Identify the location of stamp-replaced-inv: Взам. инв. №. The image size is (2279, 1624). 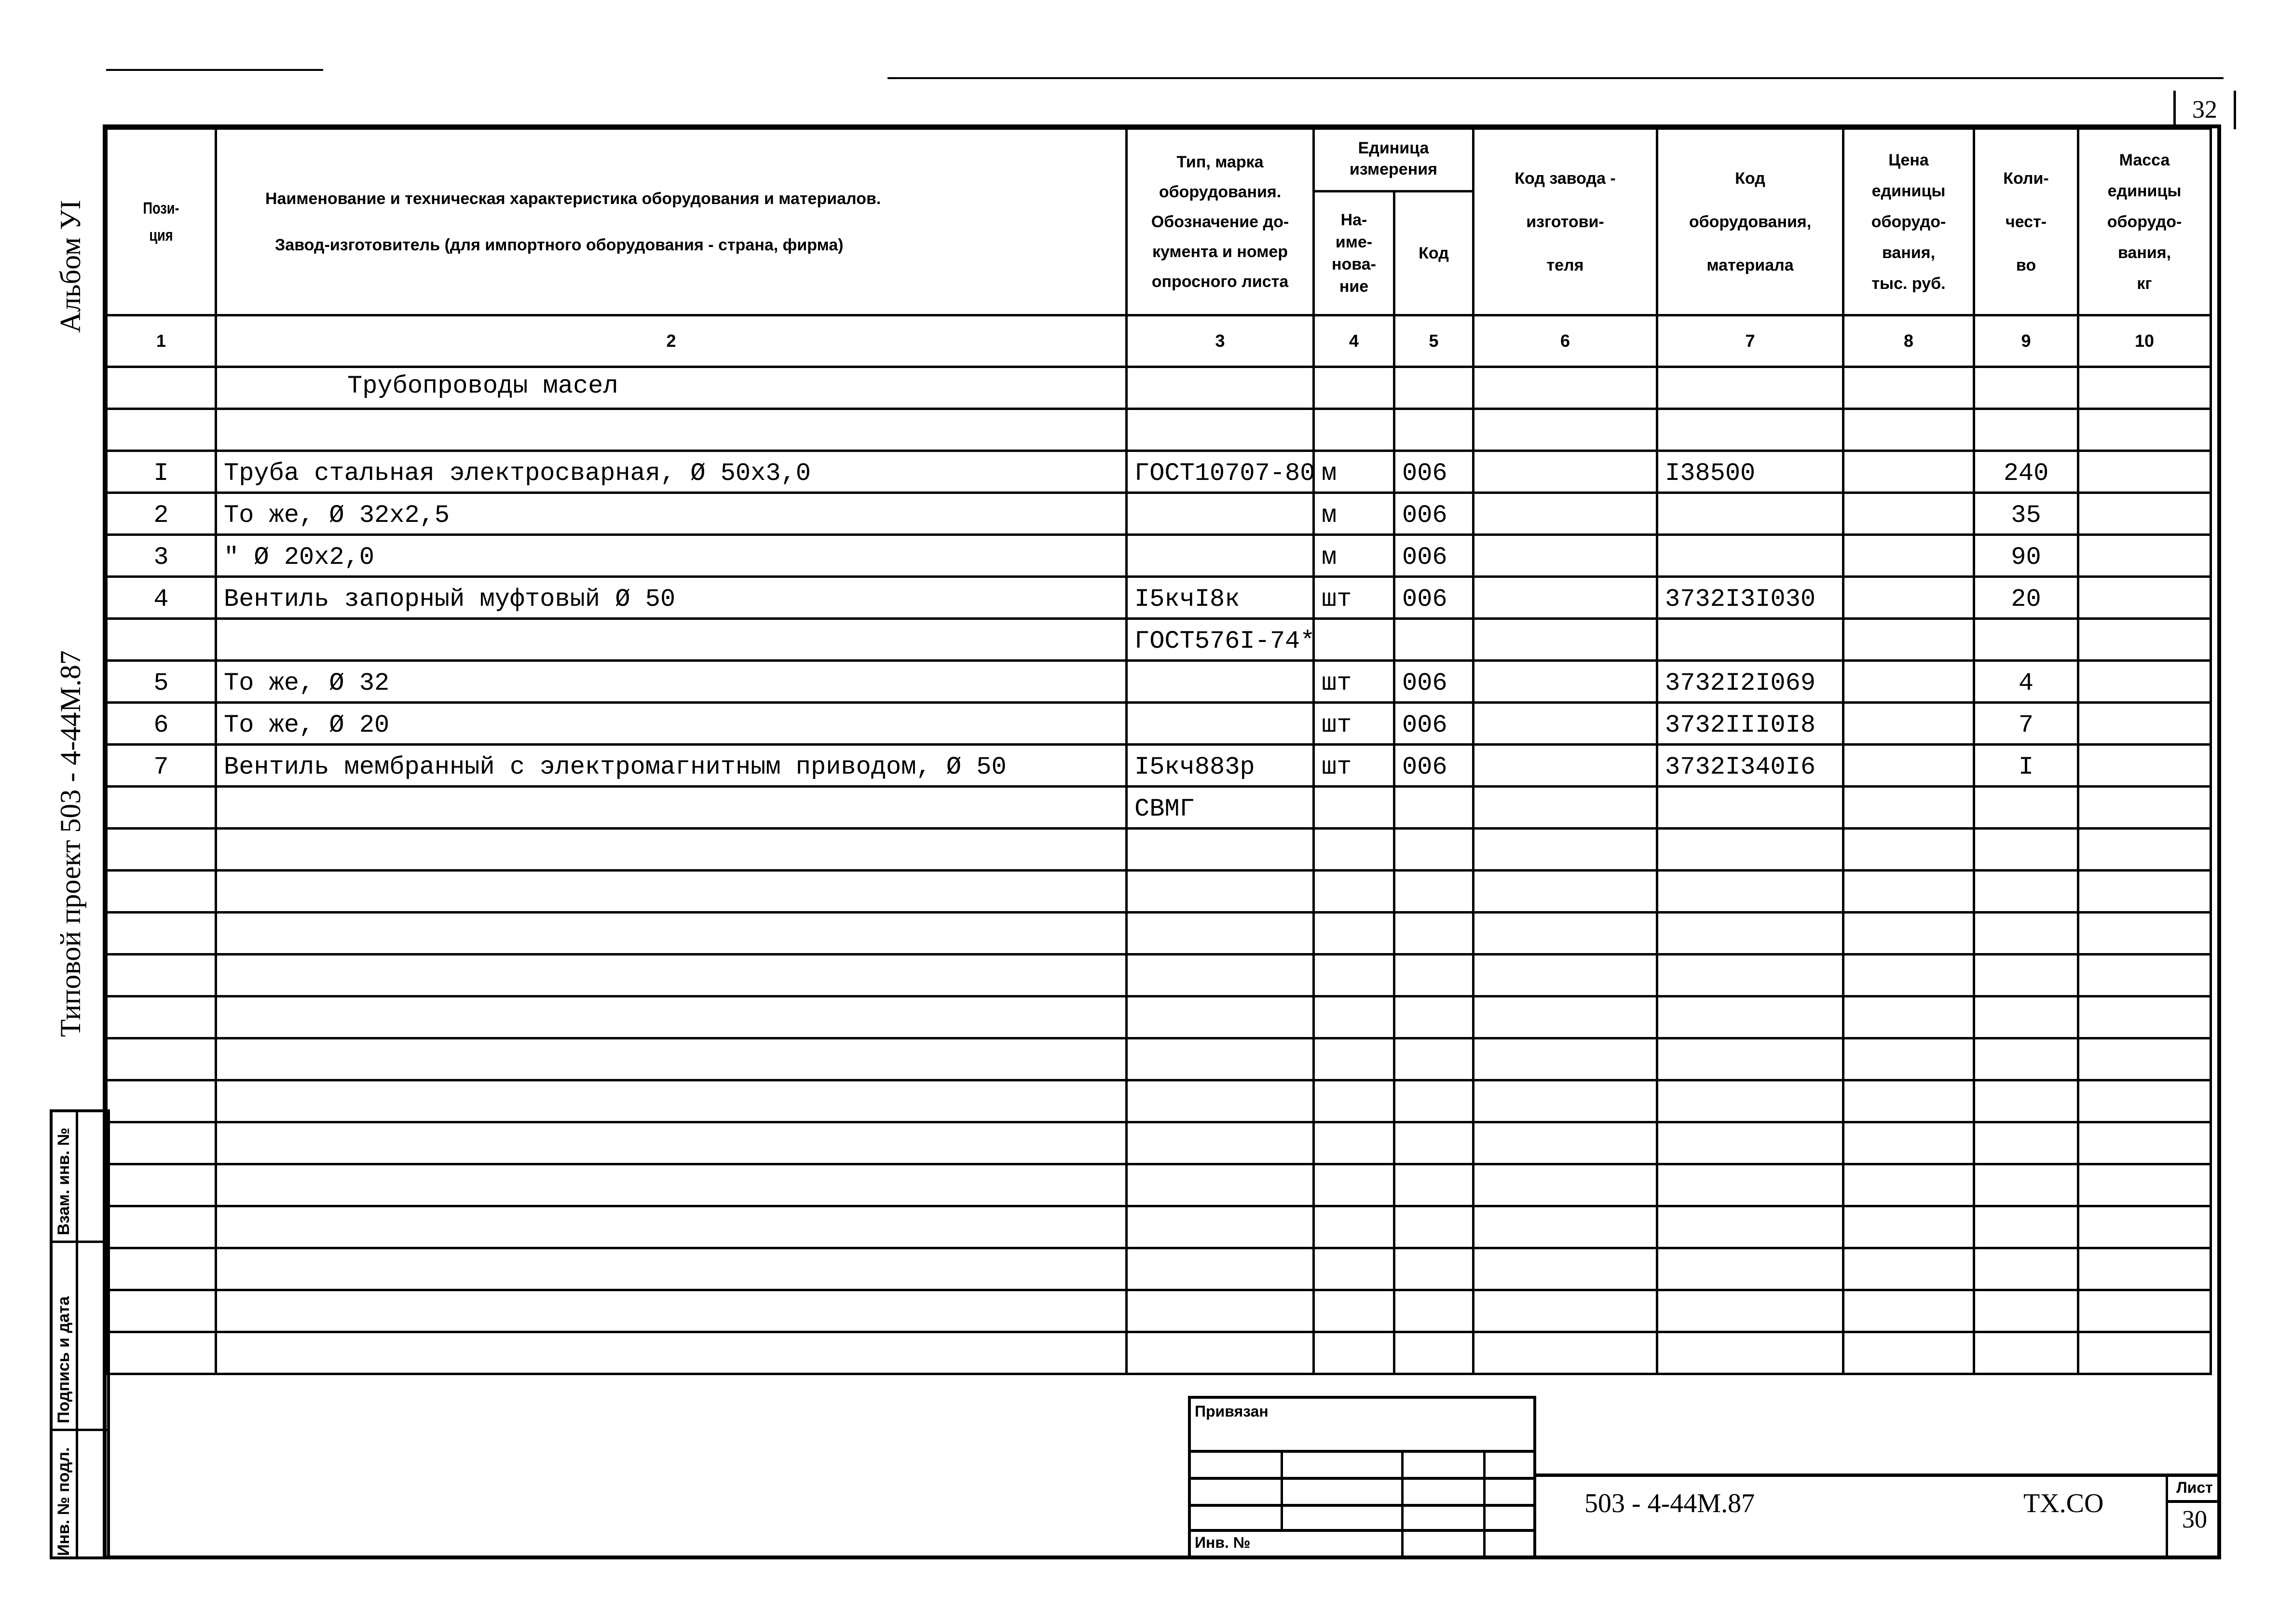
(64, 1181).